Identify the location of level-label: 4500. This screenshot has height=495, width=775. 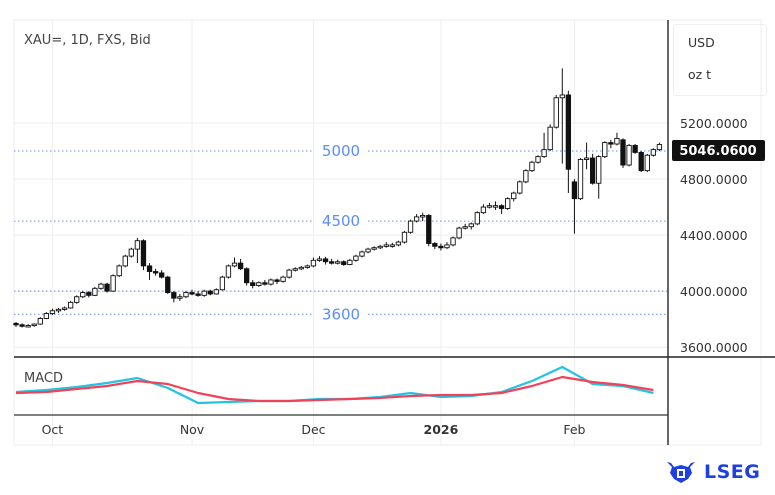
(341, 221).